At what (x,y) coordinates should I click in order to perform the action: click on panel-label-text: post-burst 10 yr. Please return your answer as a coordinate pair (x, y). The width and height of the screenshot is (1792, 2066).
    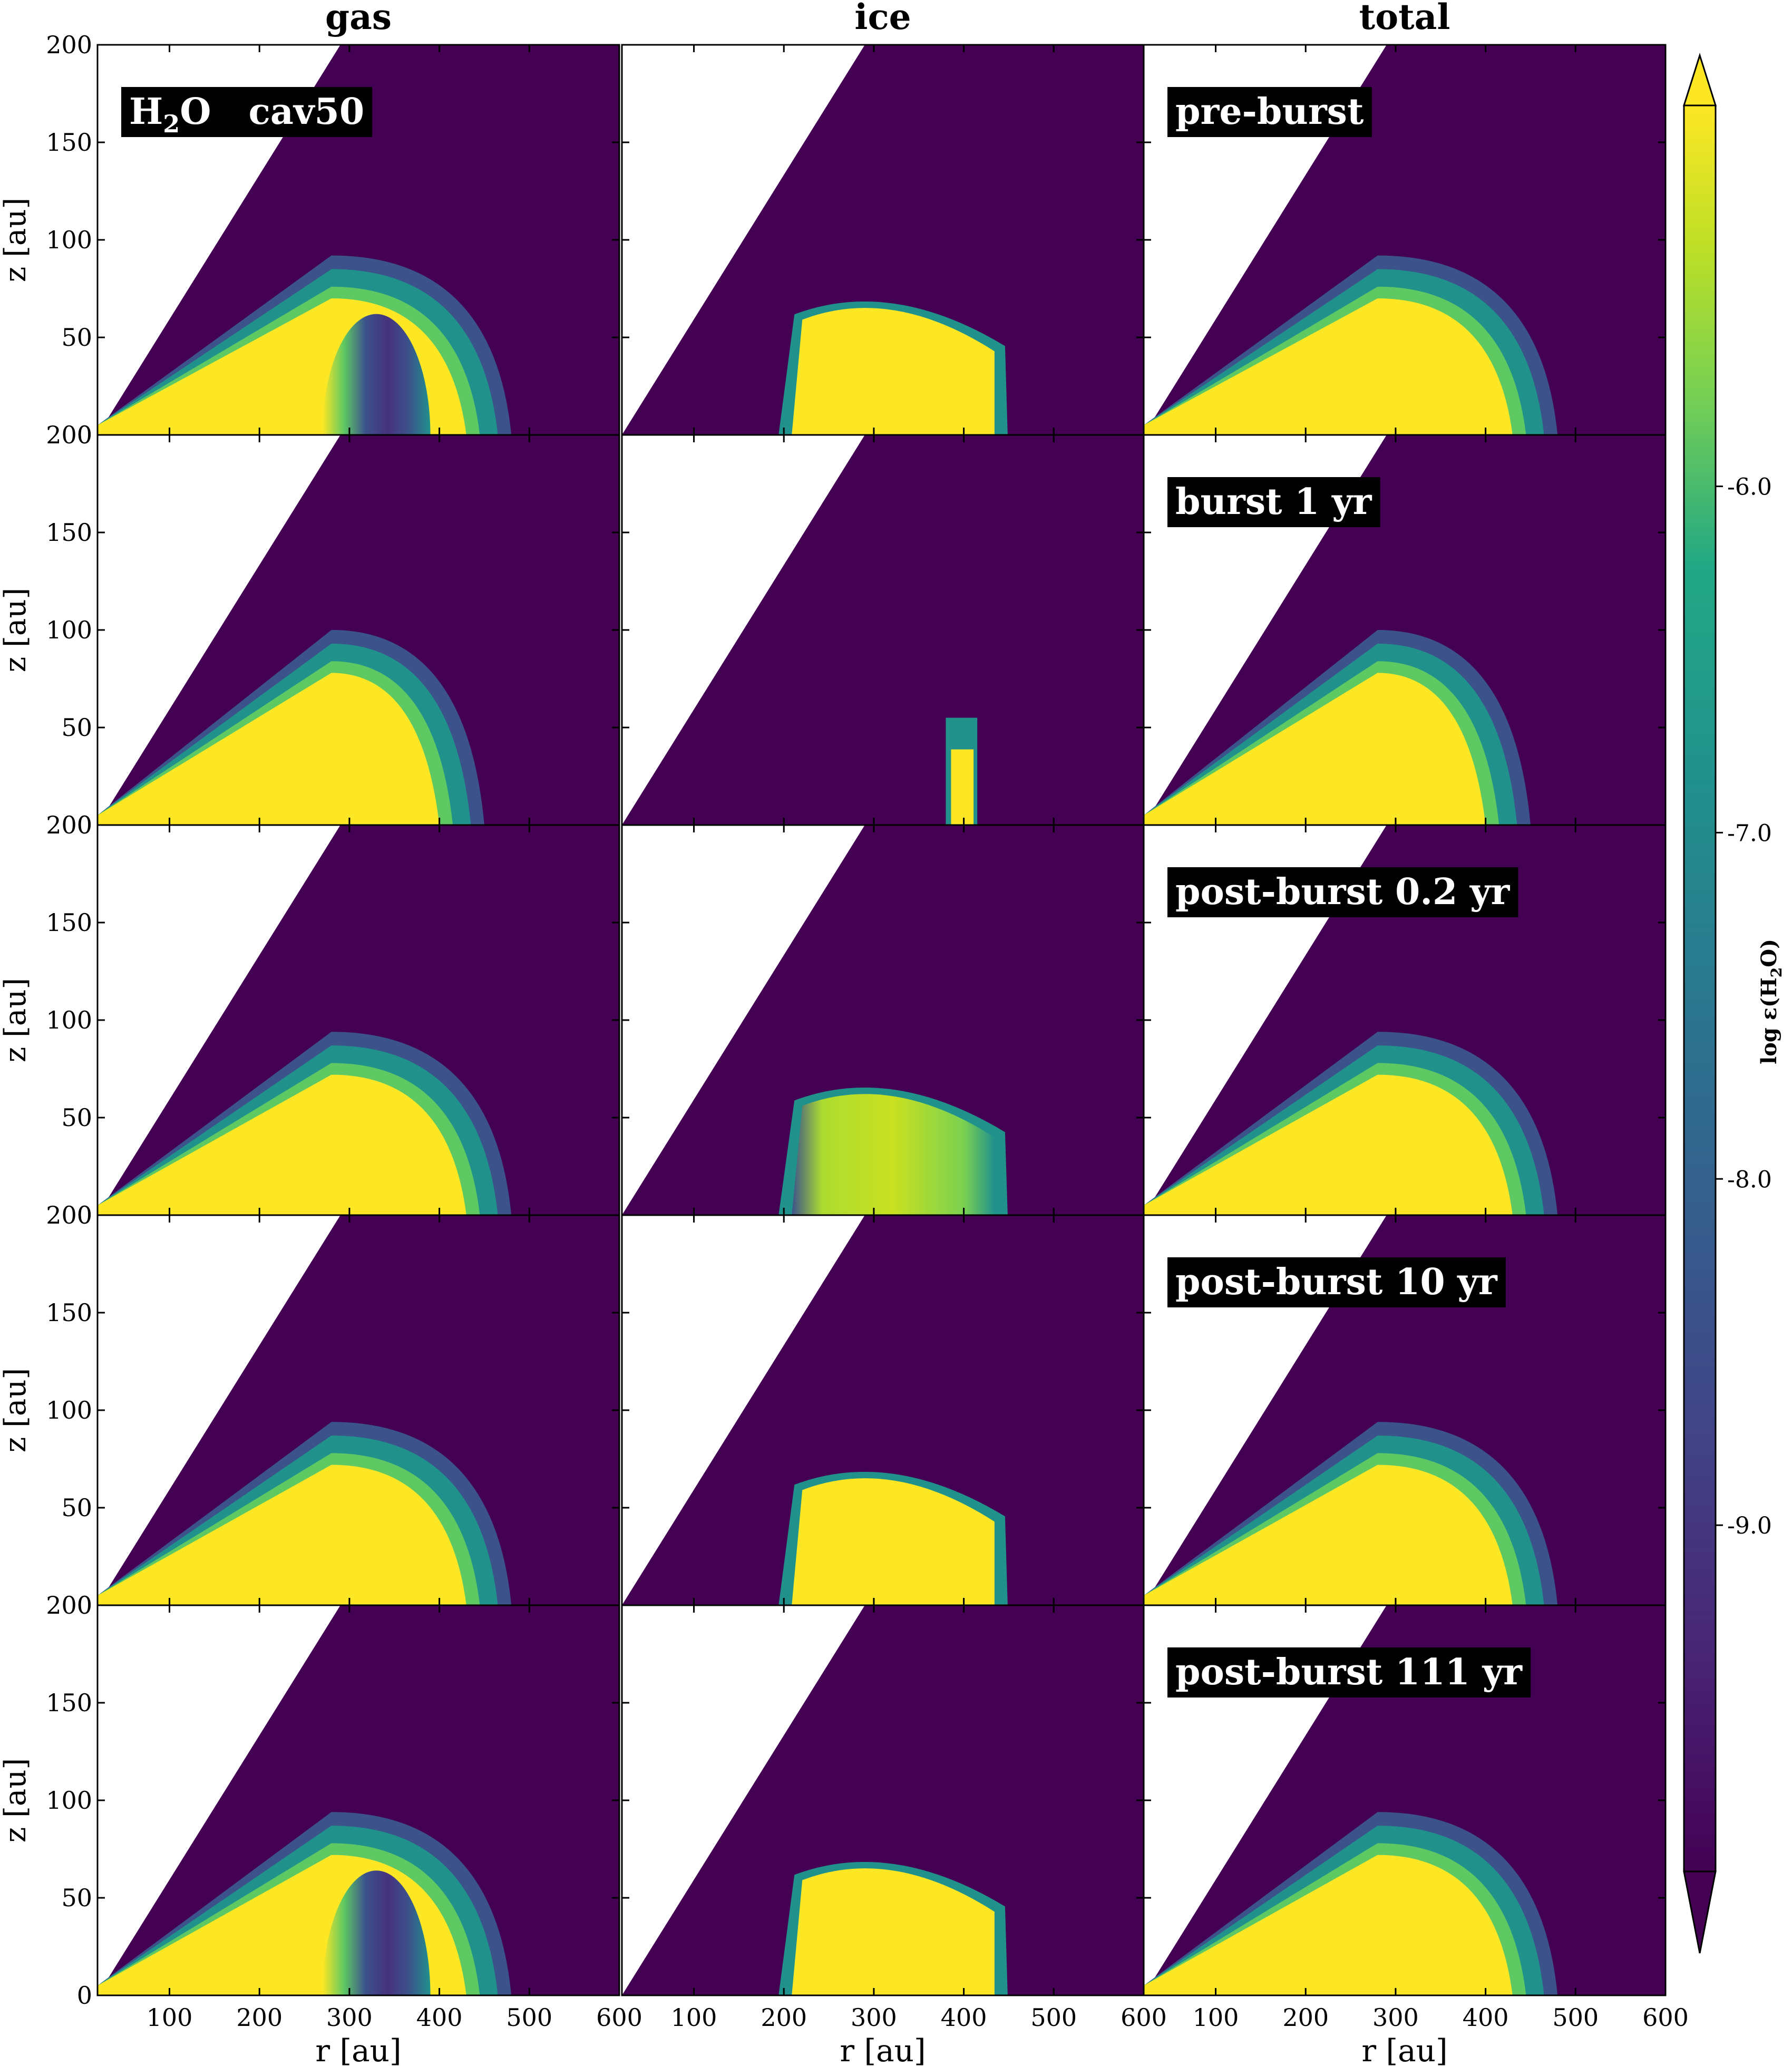
    Looking at the image, I should click on (1336, 1282).